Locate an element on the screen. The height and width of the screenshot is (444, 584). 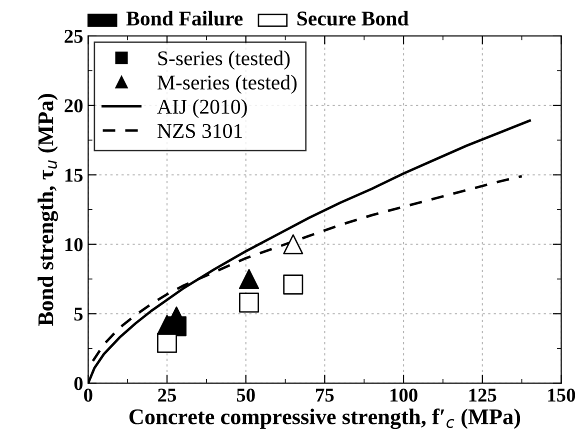
legend-label: AIJ (2010) is located at coordinates (202, 108).